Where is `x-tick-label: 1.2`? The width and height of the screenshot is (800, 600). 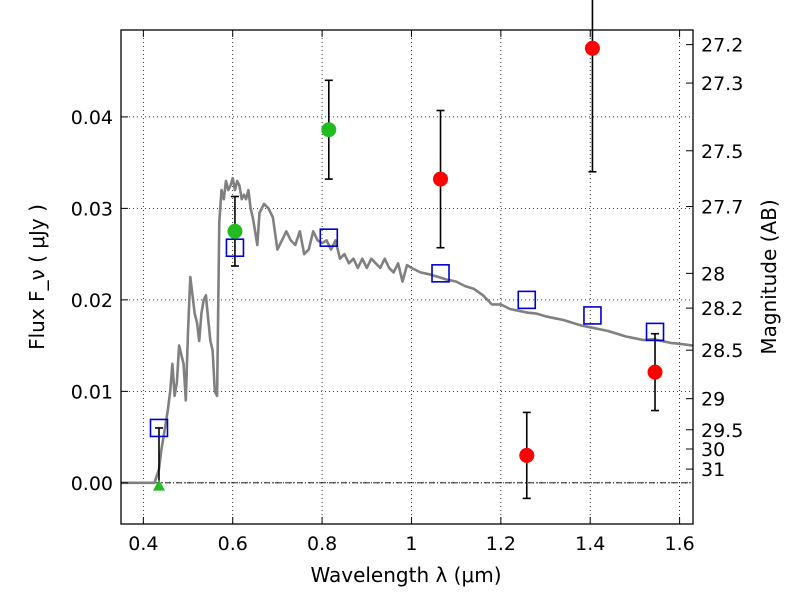 x-tick-label: 1.2 is located at coordinates (501, 544).